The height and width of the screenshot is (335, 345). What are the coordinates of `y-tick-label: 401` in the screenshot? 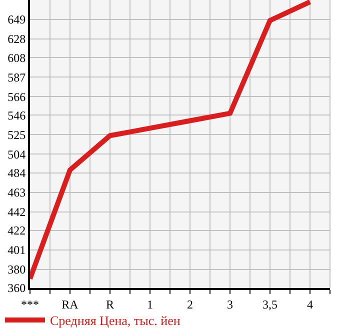 It's located at (17, 250).